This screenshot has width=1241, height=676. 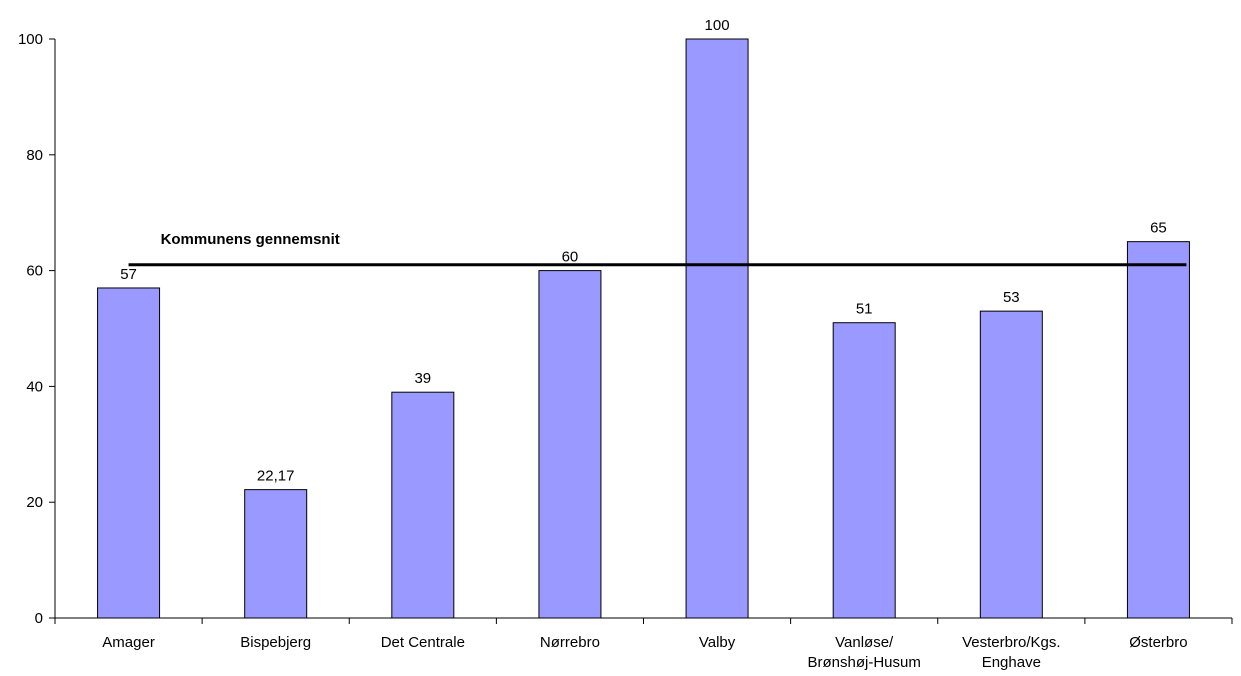 I want to click on data-label: 100, so click(x=717, y=25).